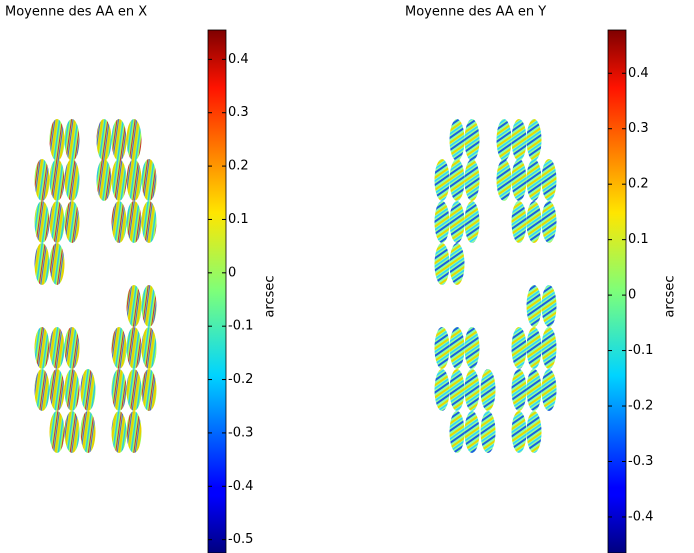 The width and height of the screenshot is (694, 553). Describe the element at coordinates (638, 73) in the screenshot. I see `colorbar-tick-label: 0.4` at that location.